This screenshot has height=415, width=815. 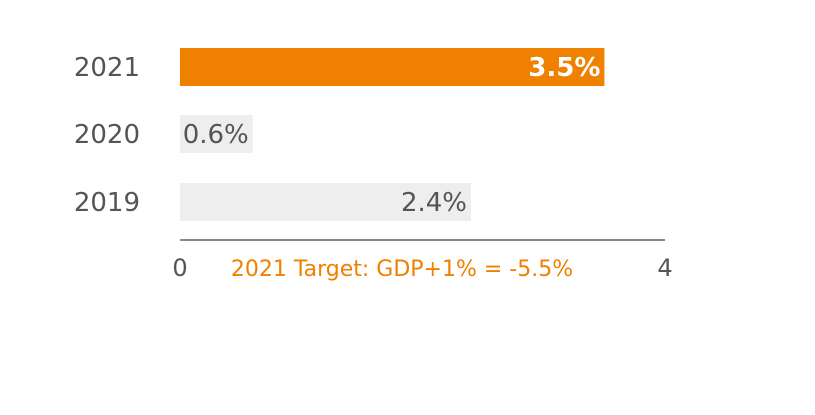 I want to click on value-label-2019: 2.4%, so click(x=434, y=203).